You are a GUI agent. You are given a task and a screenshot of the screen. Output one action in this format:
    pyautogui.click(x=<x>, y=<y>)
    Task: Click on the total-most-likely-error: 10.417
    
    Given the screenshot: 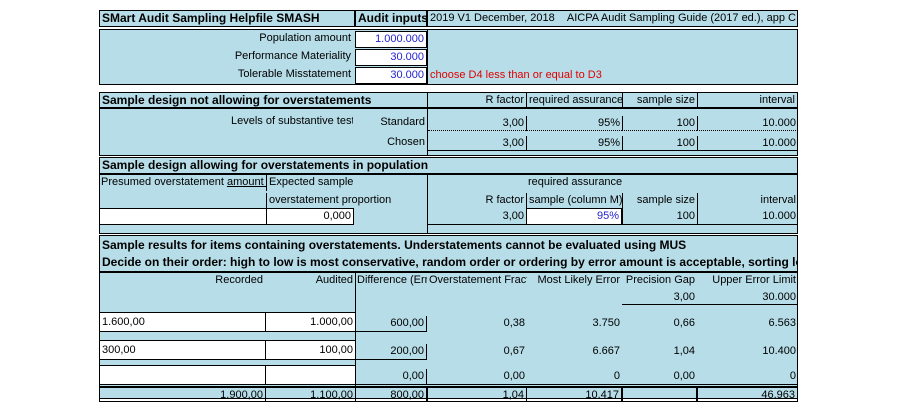 What is the action you would take?
    pyautogui.click(x=574, y=394)
    